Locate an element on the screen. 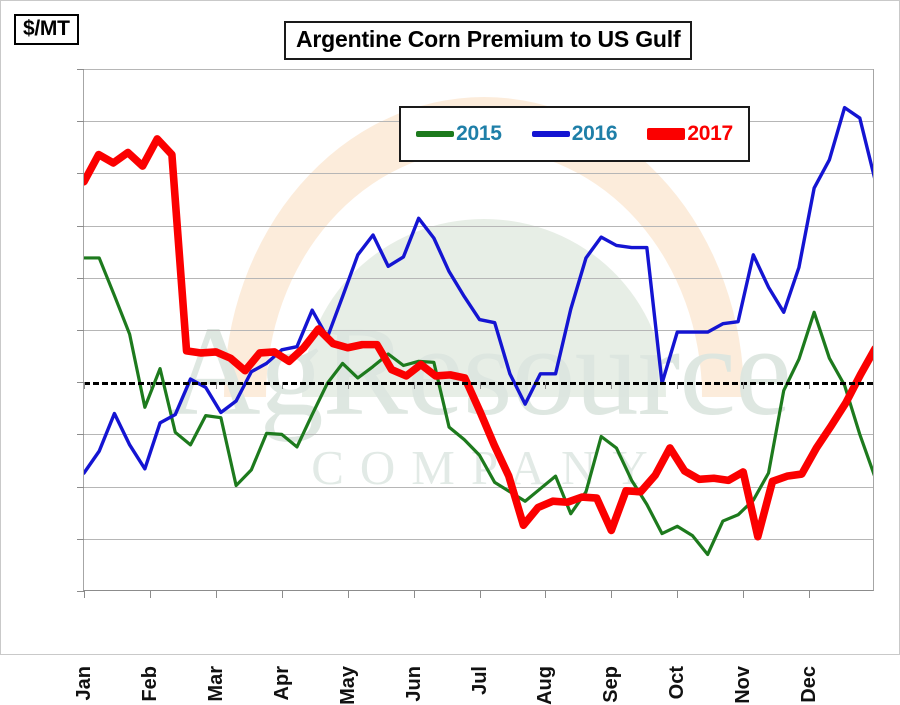  x-axis-tick-label: May is located at coordinates (347, 685).